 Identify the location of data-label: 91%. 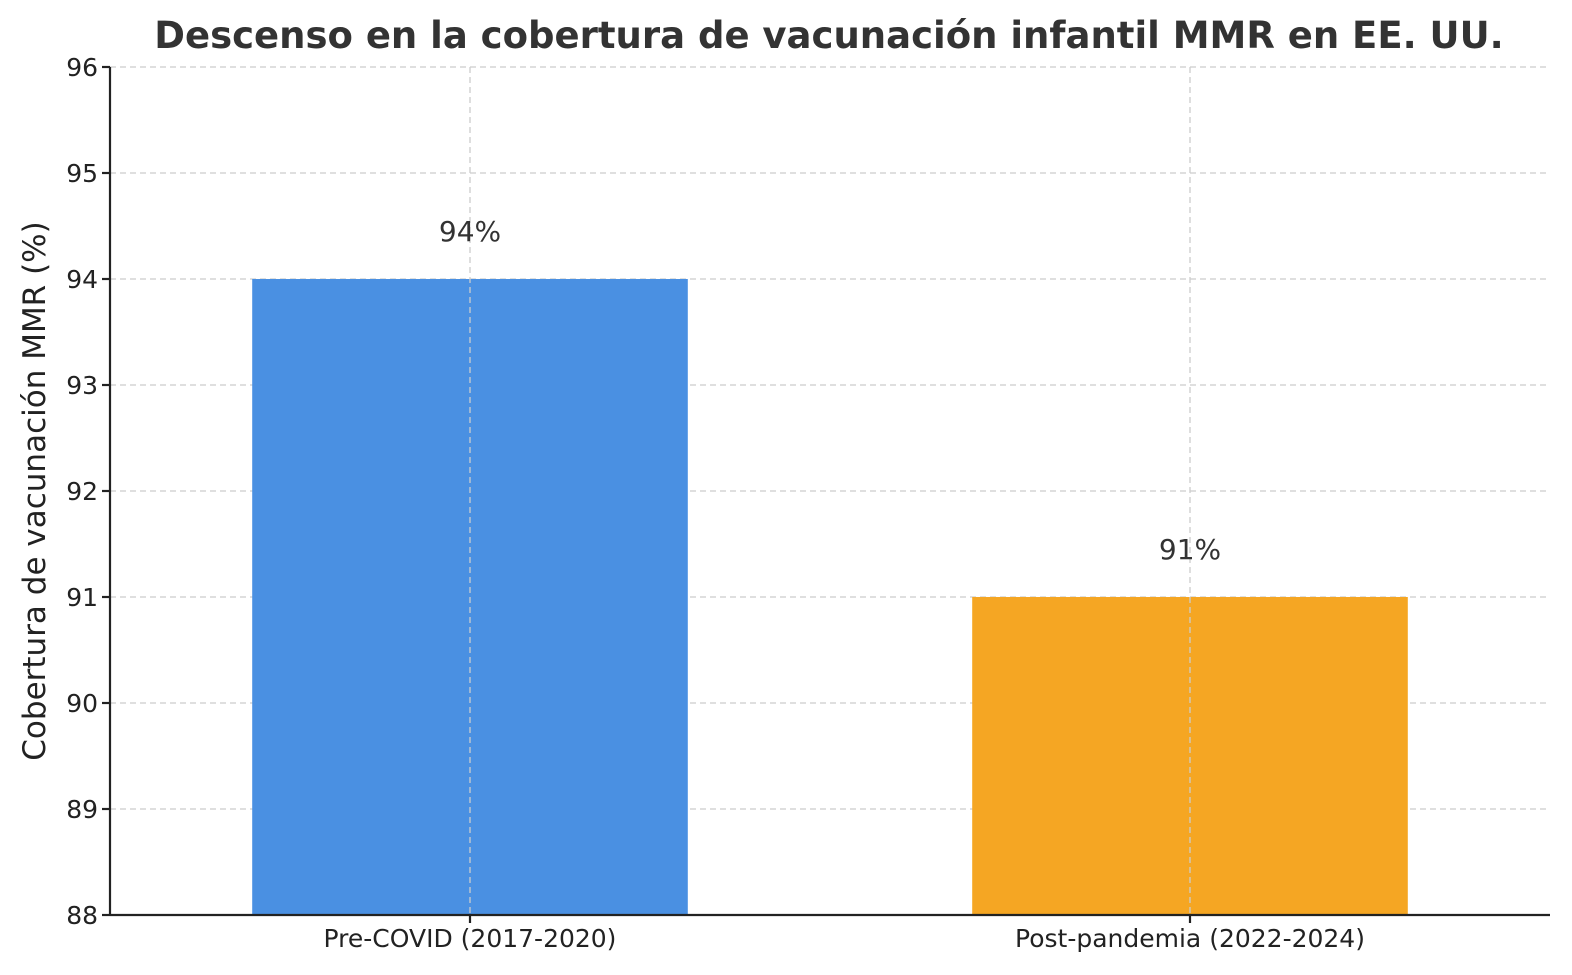
(1190, 549).